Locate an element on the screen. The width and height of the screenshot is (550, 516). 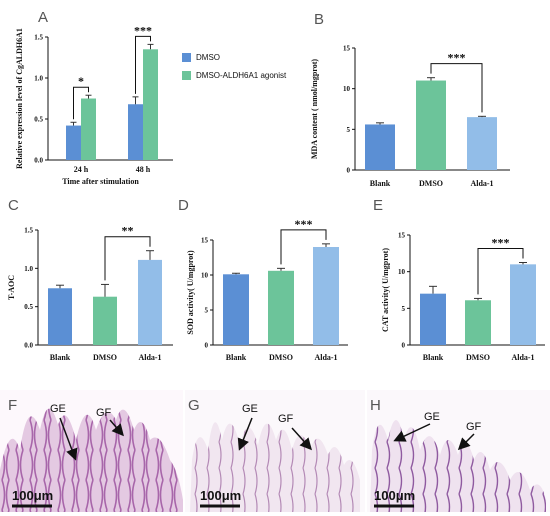
x-axis-label: Time after stimulation is located at coordinates (100, 181).